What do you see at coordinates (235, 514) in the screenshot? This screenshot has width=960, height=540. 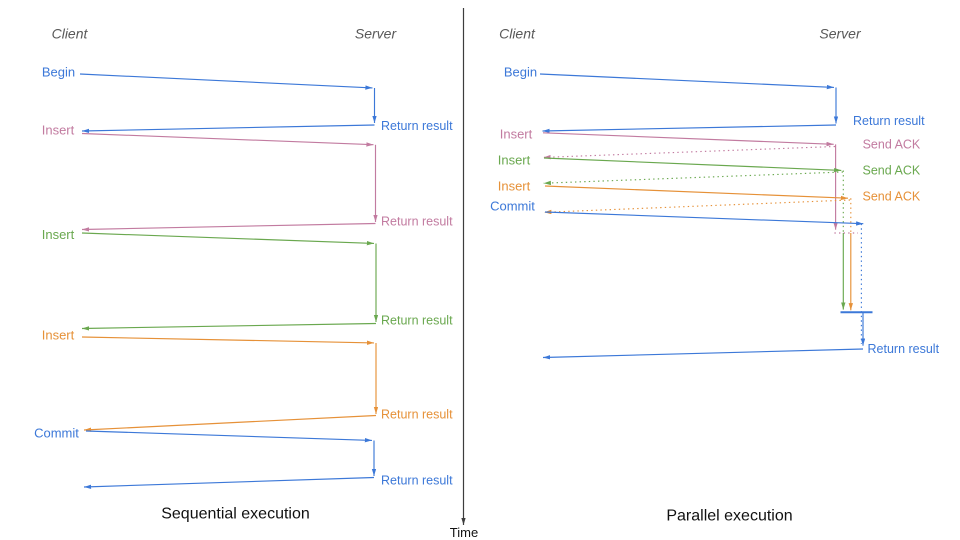 I see `svg-text: Sequential execution` at bounding box center [235, 514].